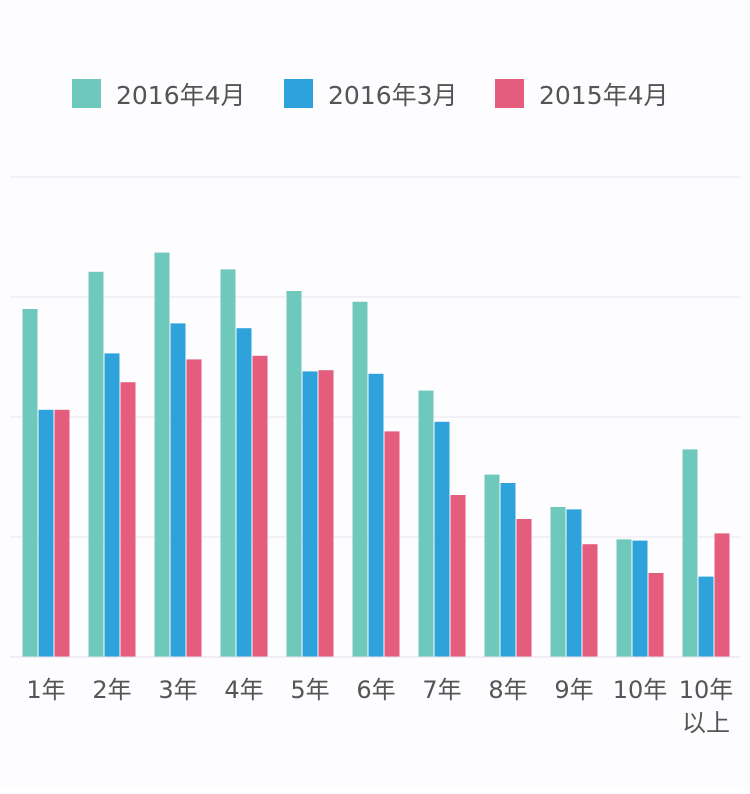 This screenshot has height=794, width=750. Describe the element at coordinates (309, 690) in the screenshot. I see `x-tick-label-5: 5年` at that location.